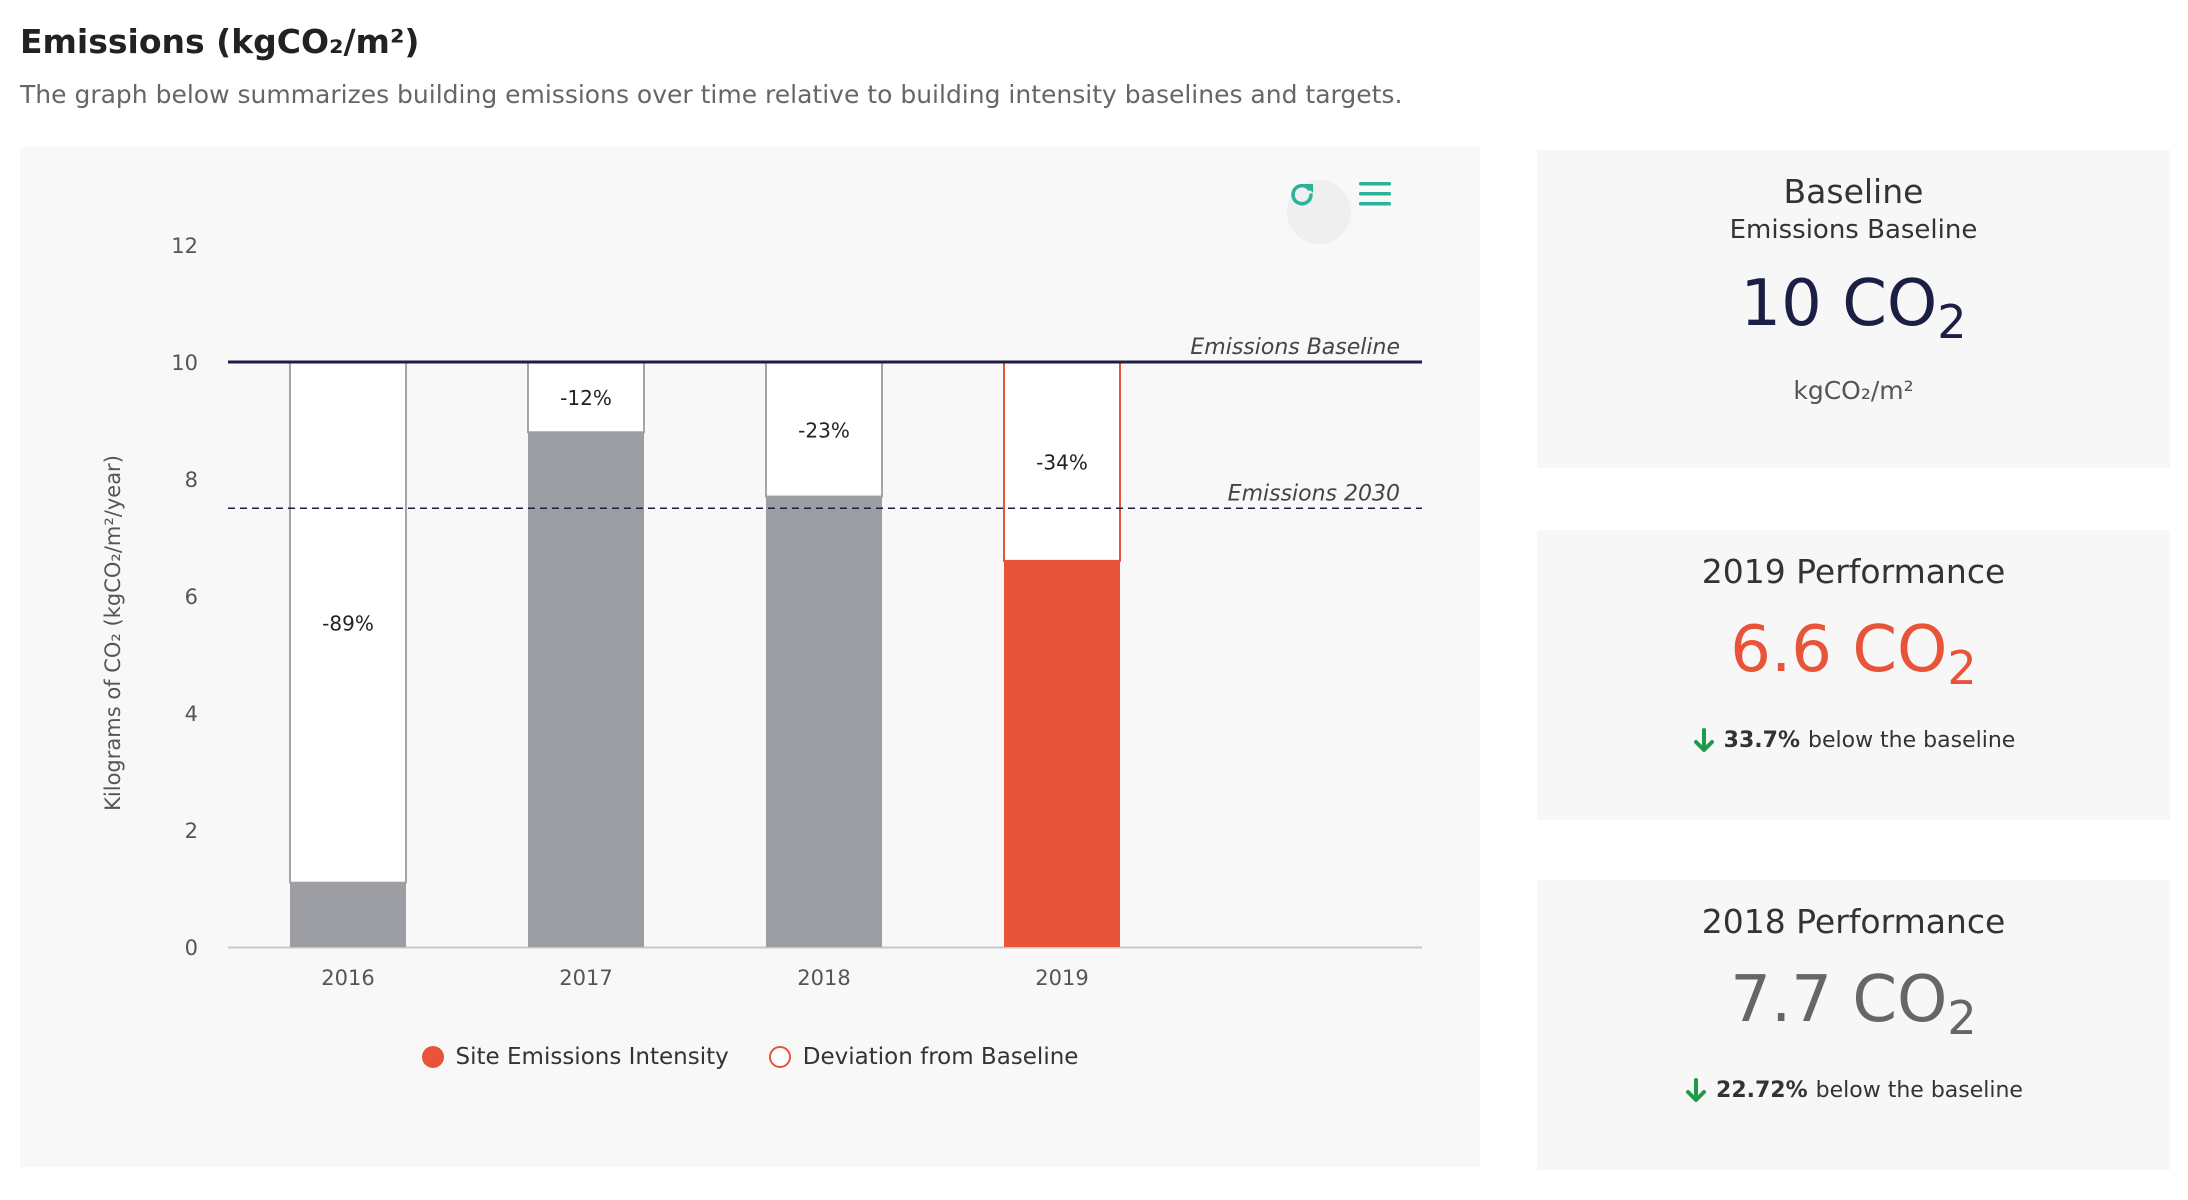 This screenshot has height=1200, width=2188. I want to click on card-subtitle: Emissions Baseline, so click(1853, 230).